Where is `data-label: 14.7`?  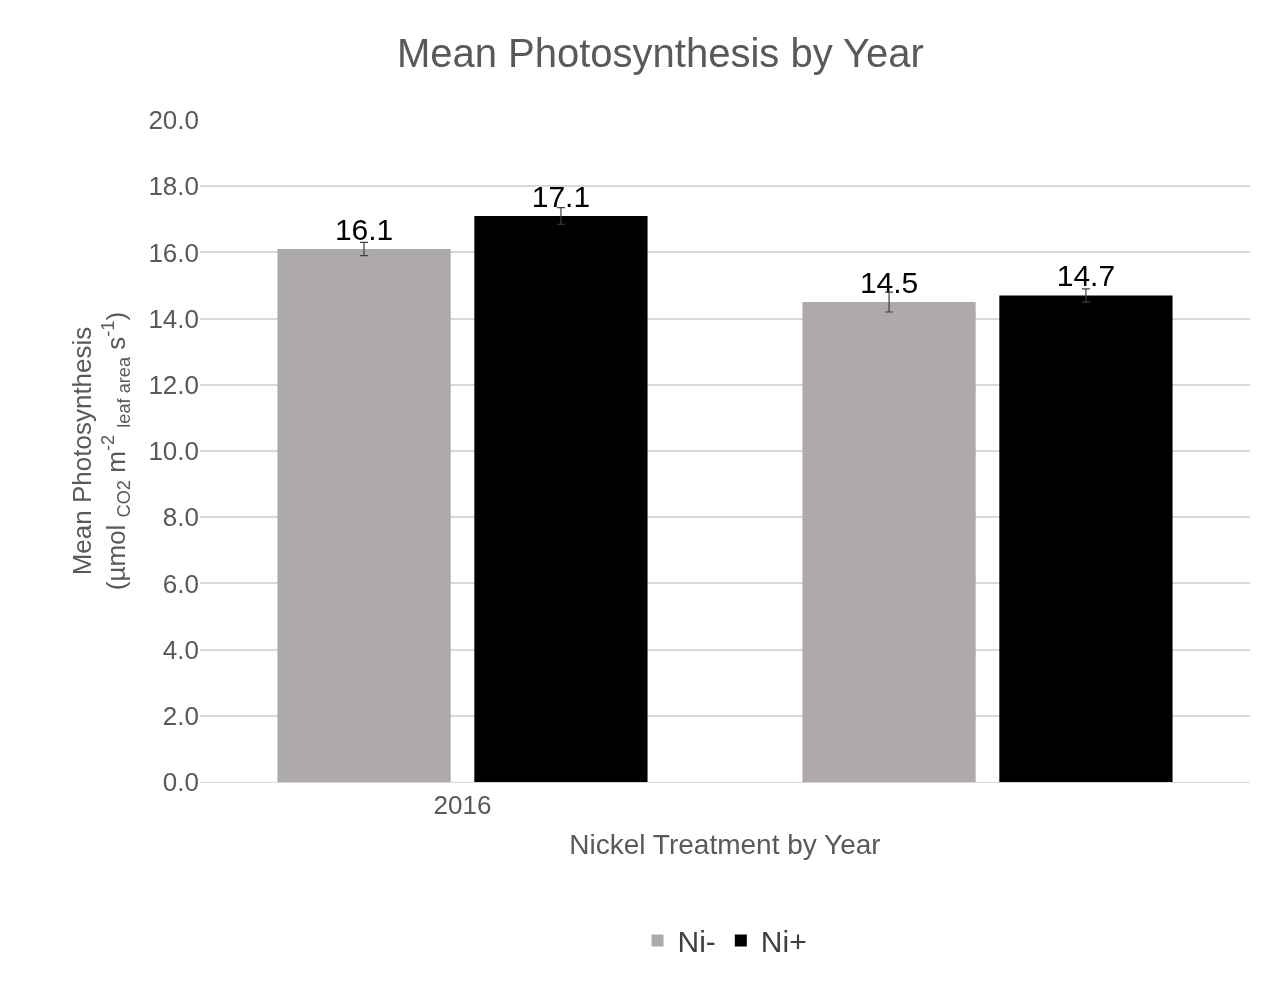
data-label: 14.7 is located at coordinates (1086, 276).